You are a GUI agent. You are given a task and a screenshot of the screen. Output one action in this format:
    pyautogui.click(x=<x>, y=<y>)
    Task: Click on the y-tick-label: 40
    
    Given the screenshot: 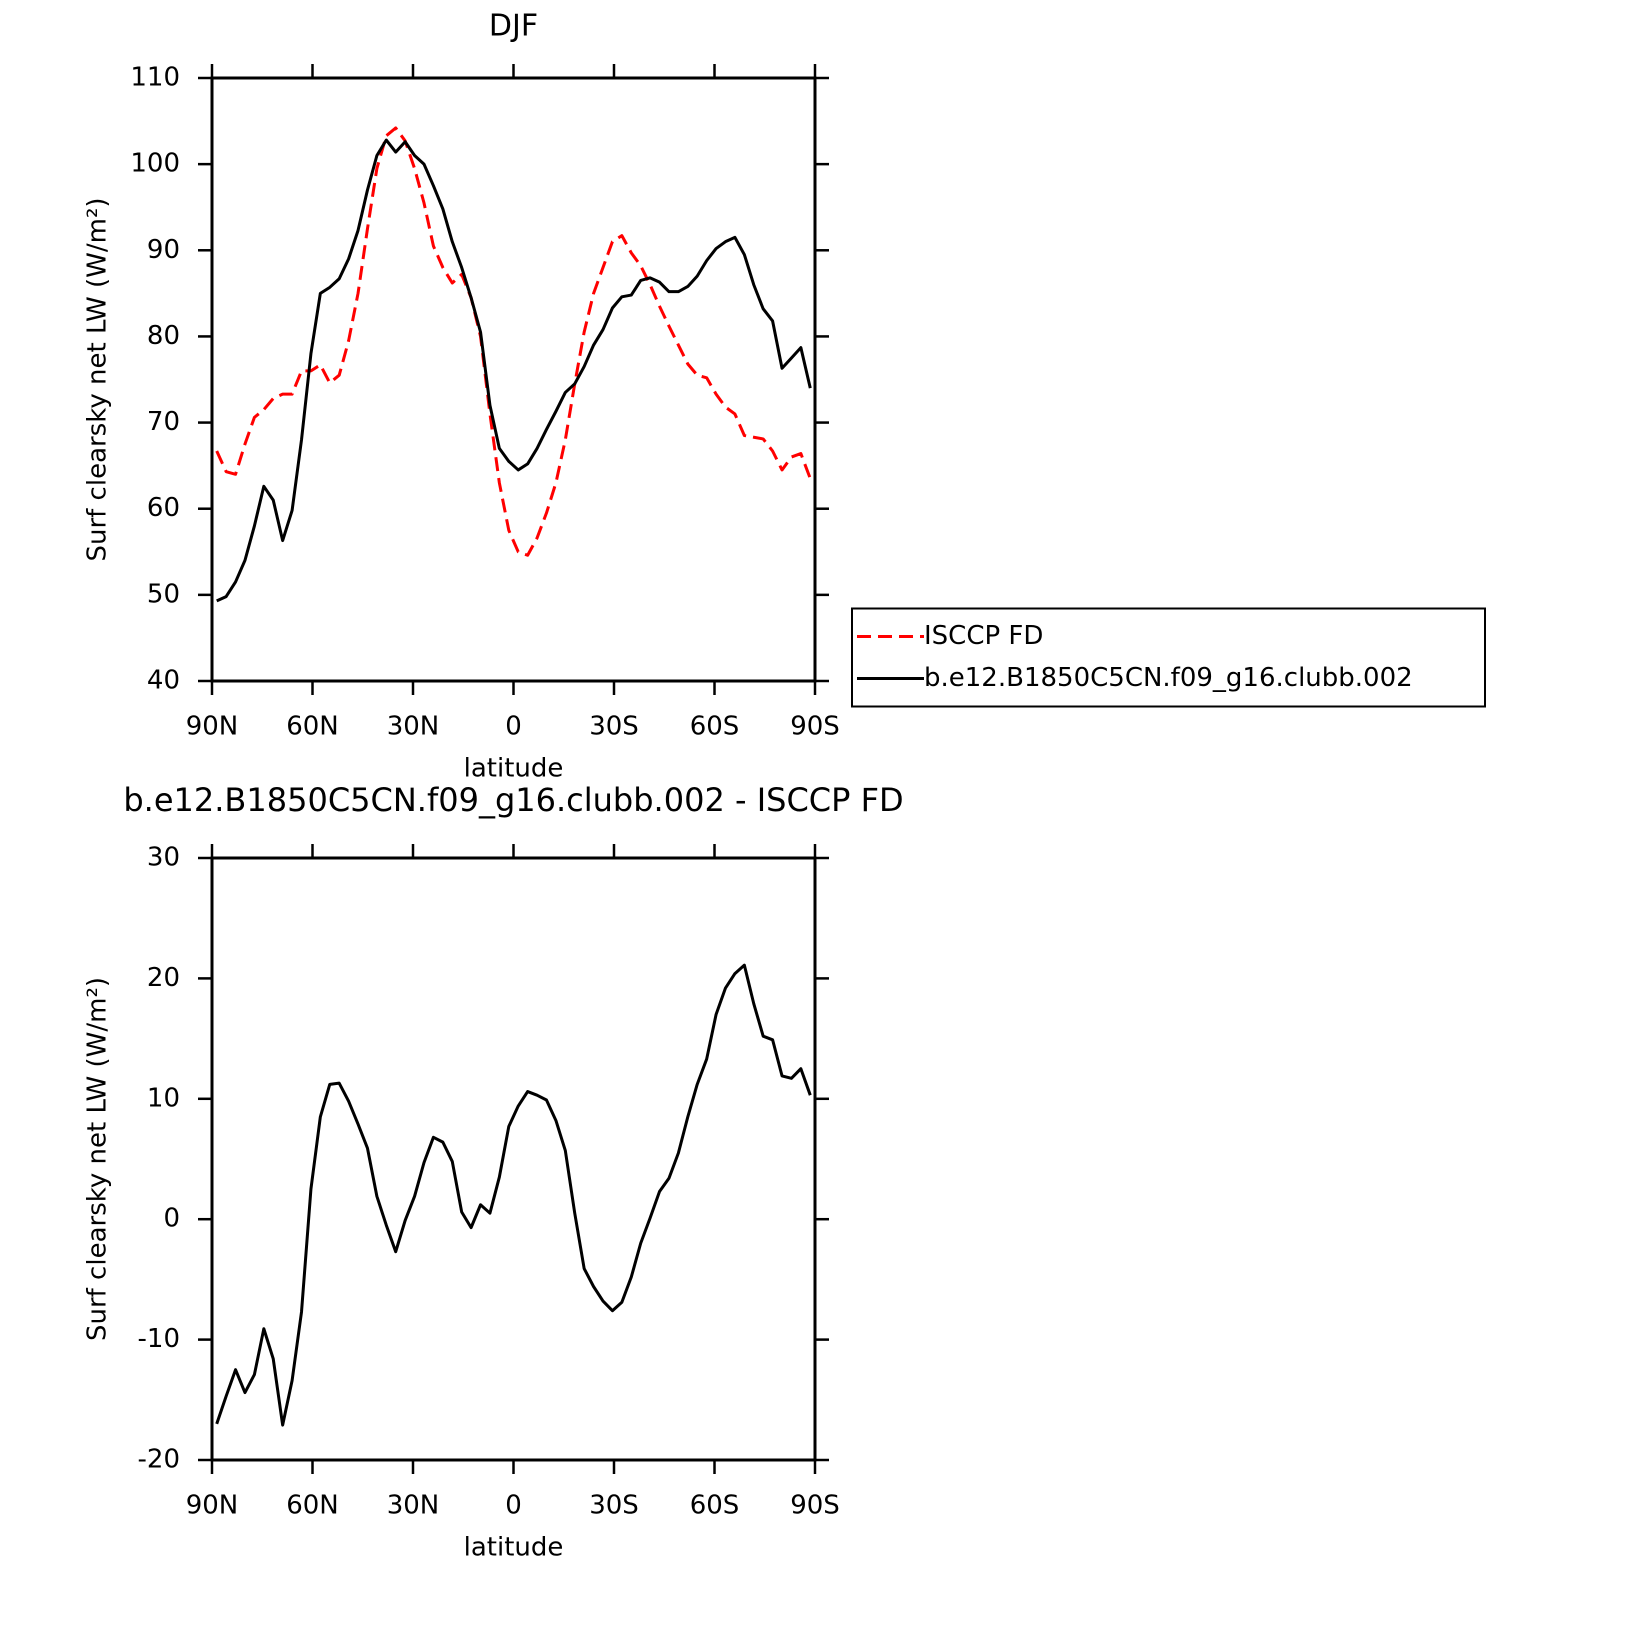 What is the action you would take?
    pyautogui.click(x=163, y=681)
    